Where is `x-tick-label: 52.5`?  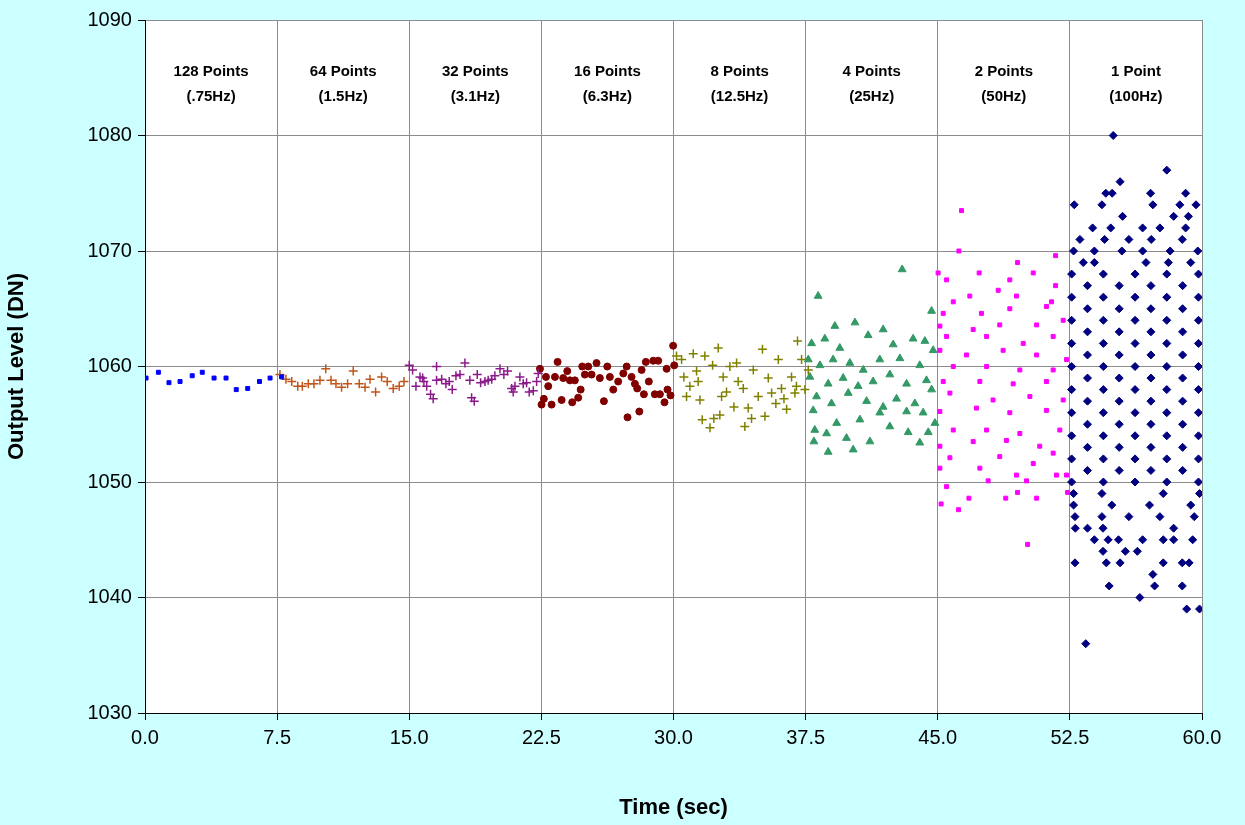 x-tick-label: 52.5 is located at coordinates (1070, 736).